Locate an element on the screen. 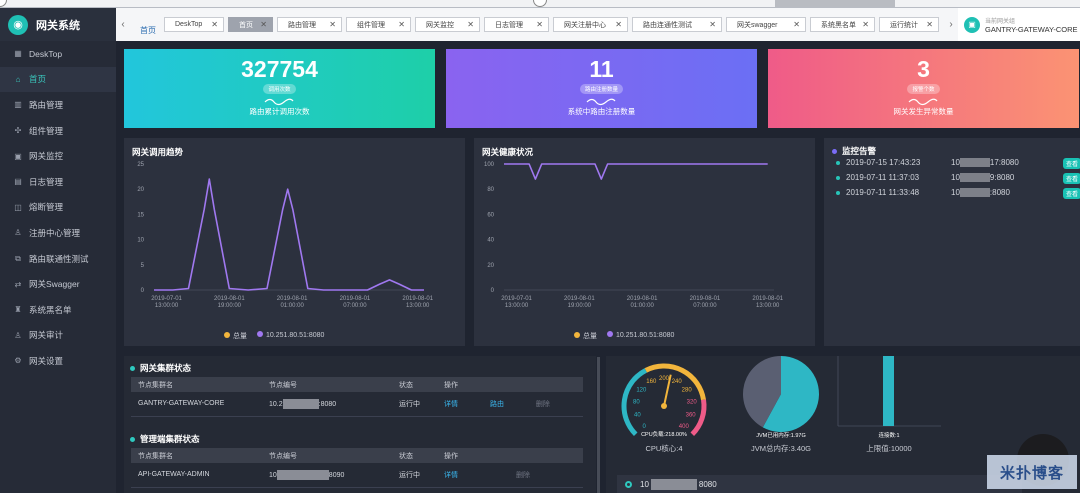  y-tick-label: 0 is located at coordinates (143, 291).